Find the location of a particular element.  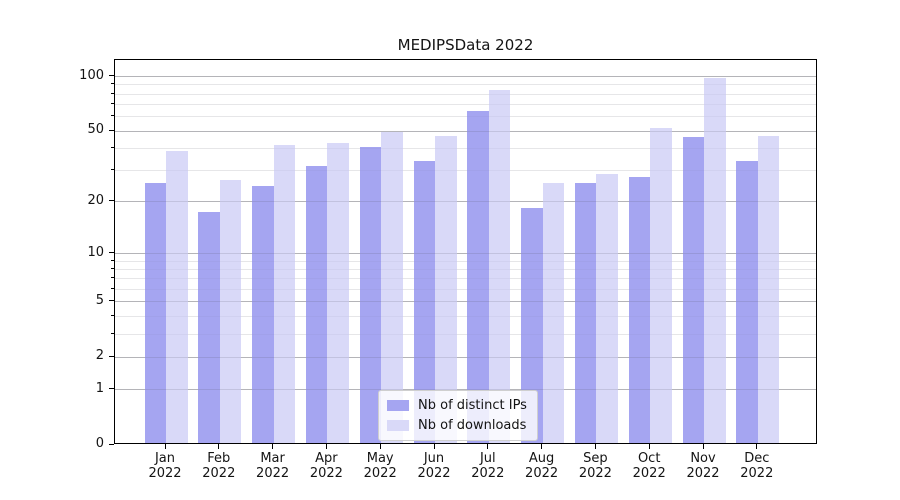

bar-nb-of-distinct-ips-aug is located at coordinates (532, 325).